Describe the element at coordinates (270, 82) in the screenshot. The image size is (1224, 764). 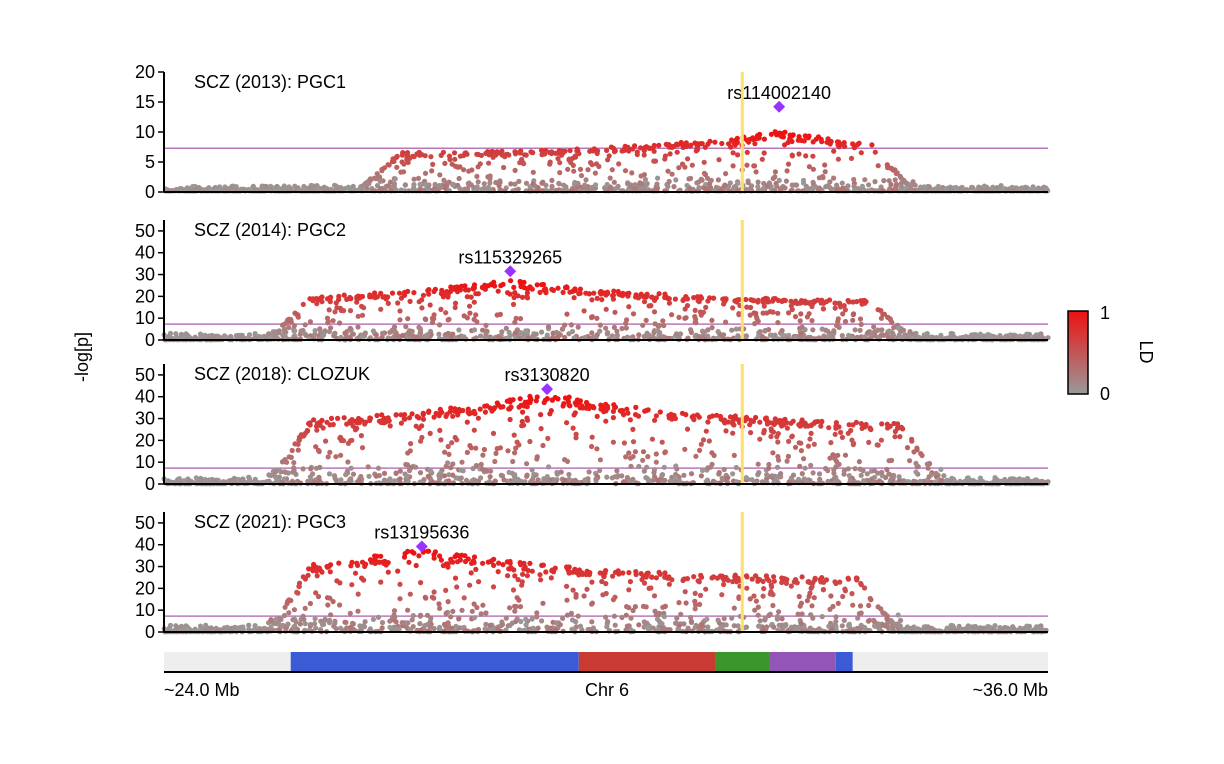
I see `panel-title: SCZ (2013): PGC1` at that location.